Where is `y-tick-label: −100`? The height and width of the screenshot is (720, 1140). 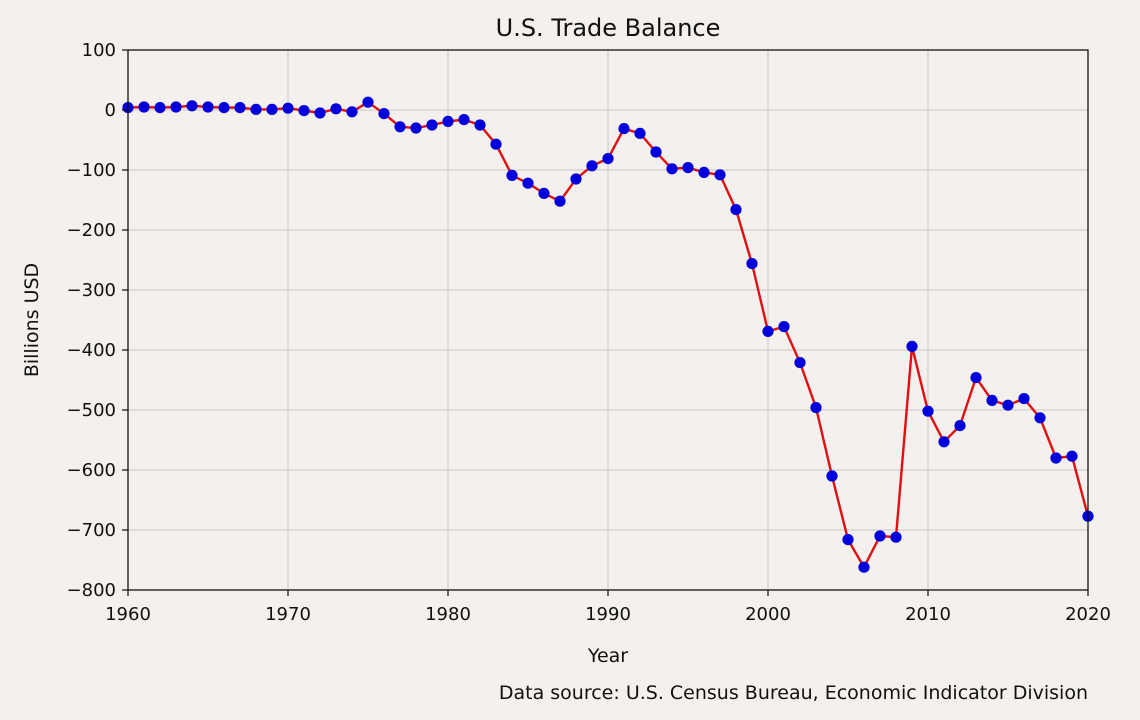 y-tick-label: −100 is located at coordinates (91, 170).